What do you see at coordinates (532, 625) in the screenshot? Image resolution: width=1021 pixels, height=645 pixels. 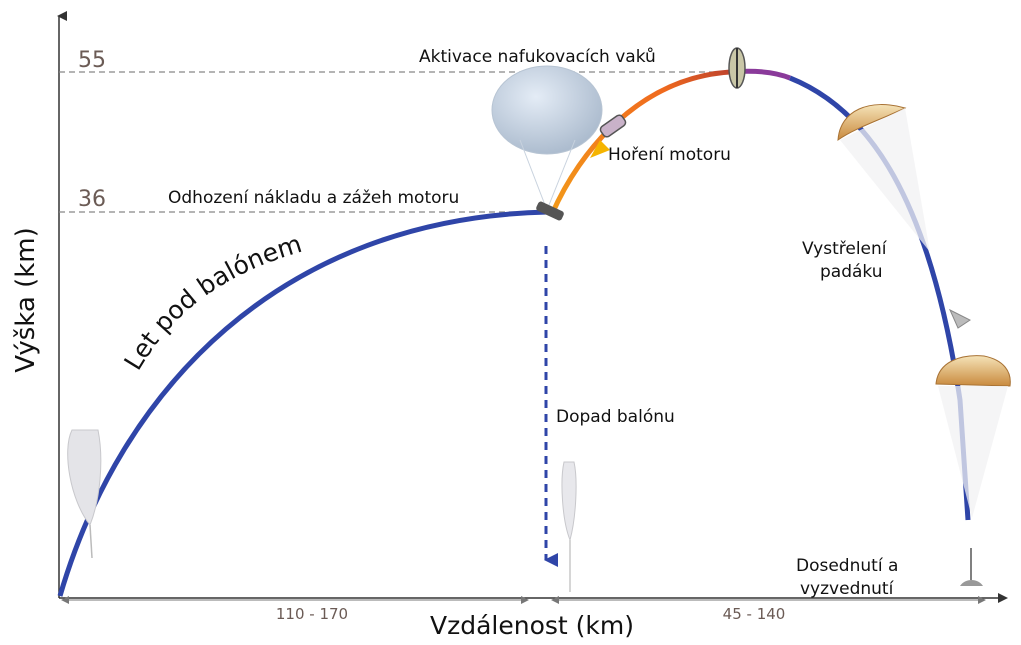 I see `x-axis-title: Vzdálenost (km)` at bounding box center [532, 625].